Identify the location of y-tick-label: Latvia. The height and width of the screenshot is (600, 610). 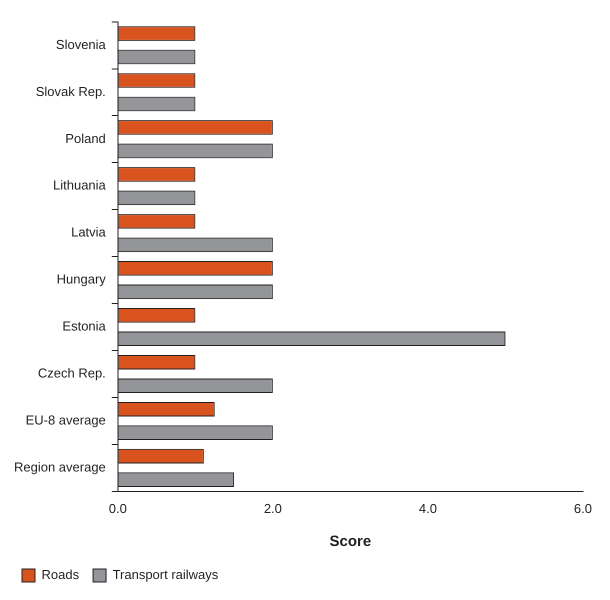
(89, 232).